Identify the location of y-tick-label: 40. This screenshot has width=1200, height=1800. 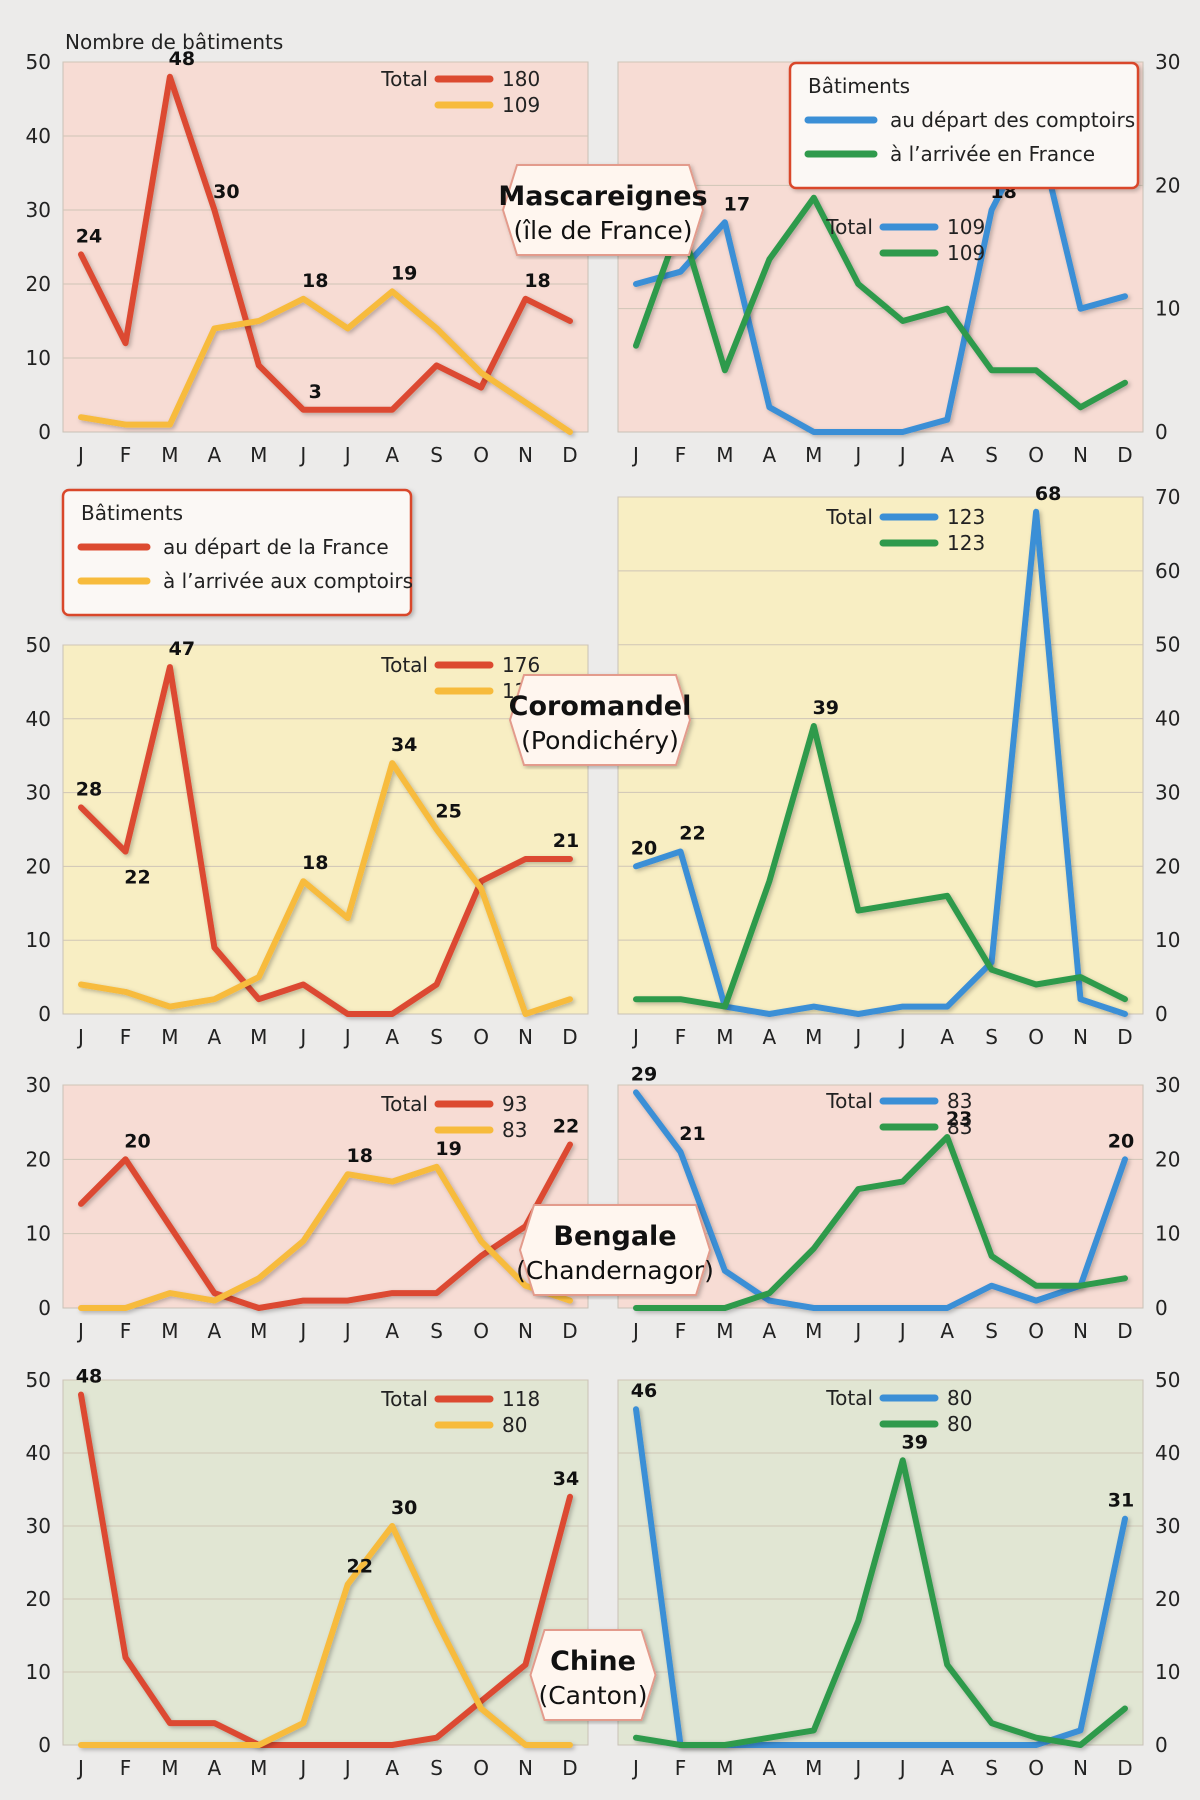
(38, 1453).